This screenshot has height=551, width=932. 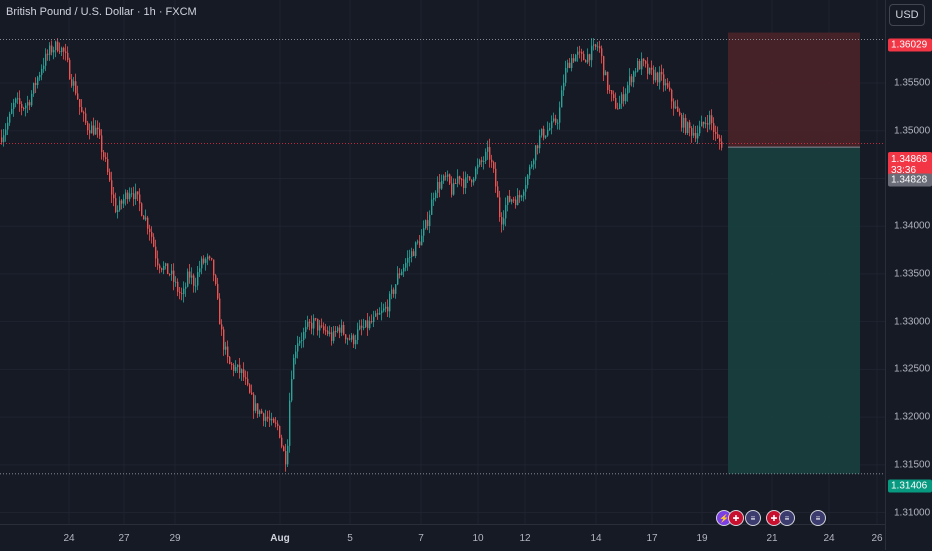 I want to click on time-tick: 14, so click(x=596, y=538).